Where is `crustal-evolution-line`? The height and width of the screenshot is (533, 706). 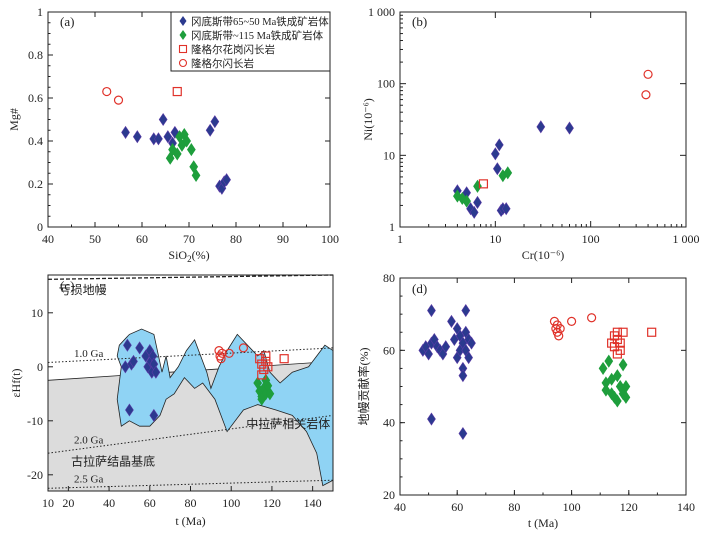
crustal-evolution-line is located at coordinates (190, 434).